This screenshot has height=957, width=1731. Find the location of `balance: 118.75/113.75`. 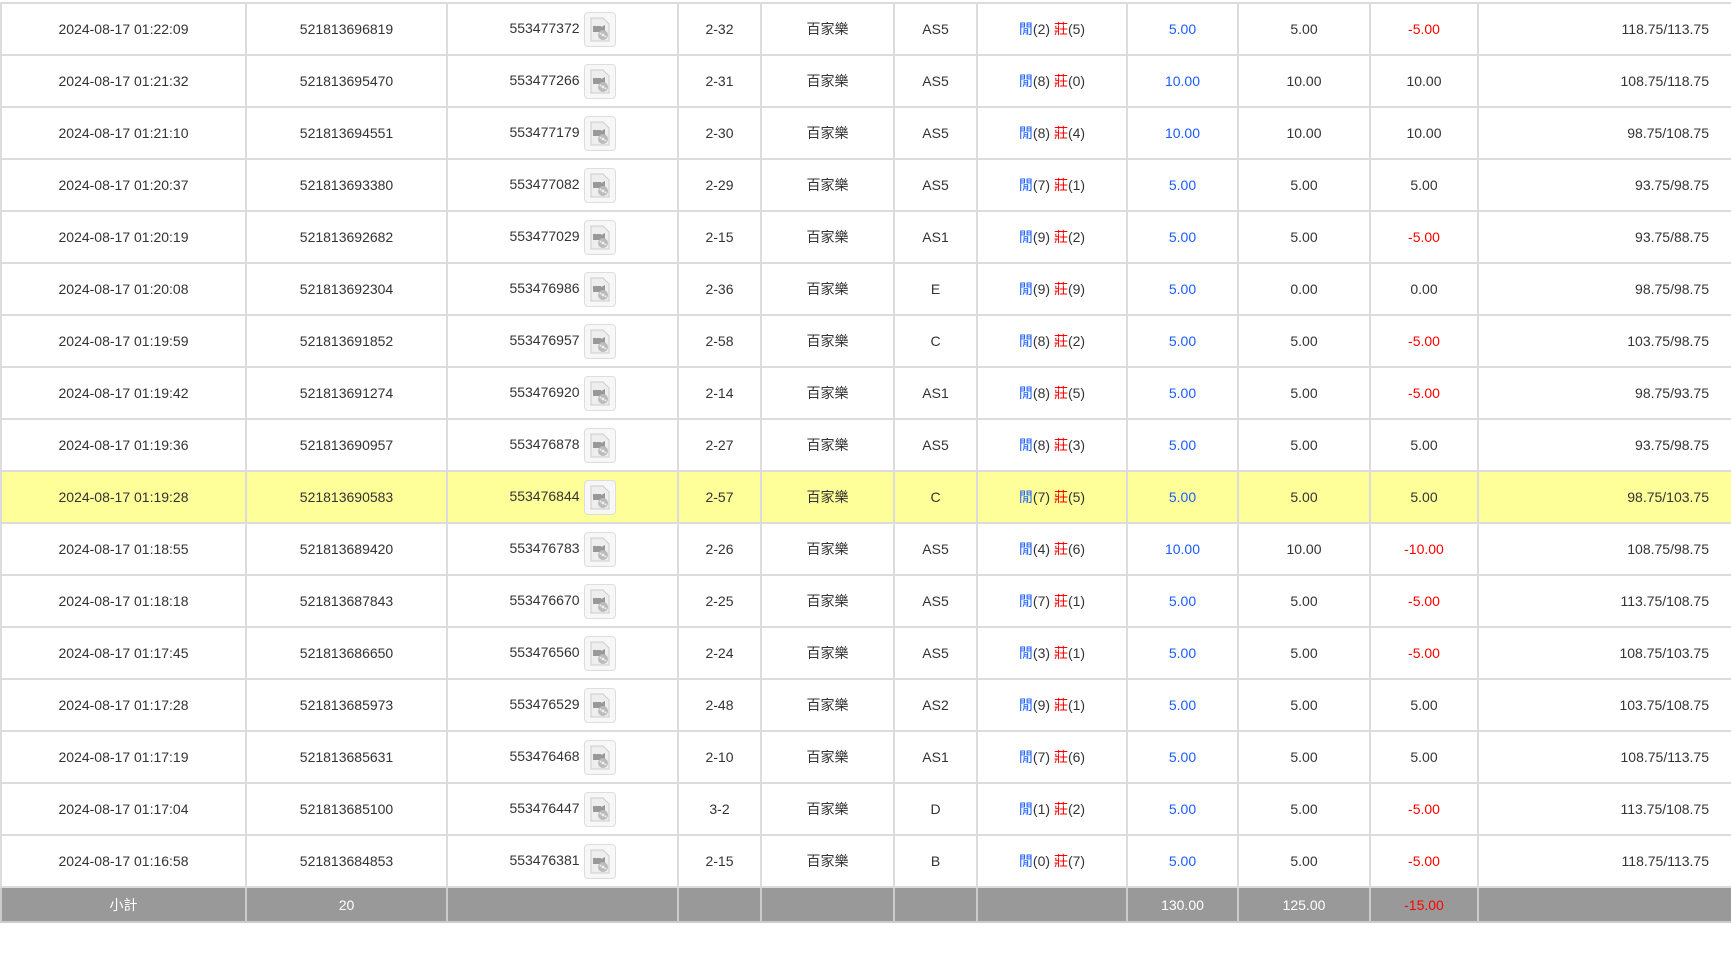

balance: 118.75/113.75 is located at coordinates (1604, 29).